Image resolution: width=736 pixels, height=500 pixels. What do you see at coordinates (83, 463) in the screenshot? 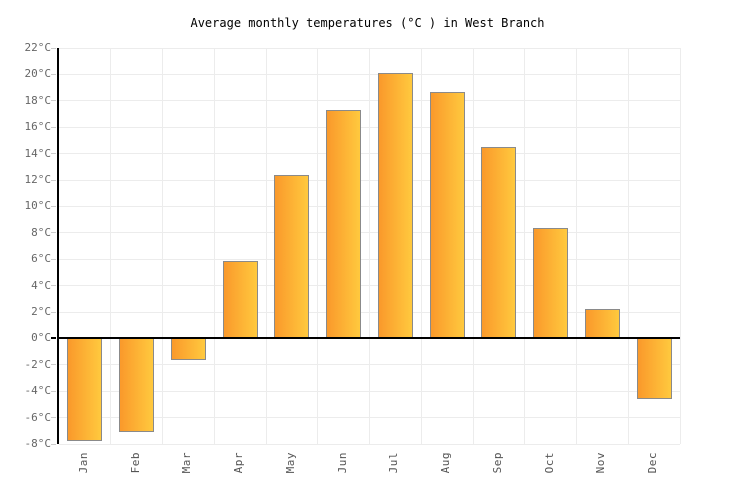
I see `x-axis-label-jan: Jan` at bounding box center [83, 463].